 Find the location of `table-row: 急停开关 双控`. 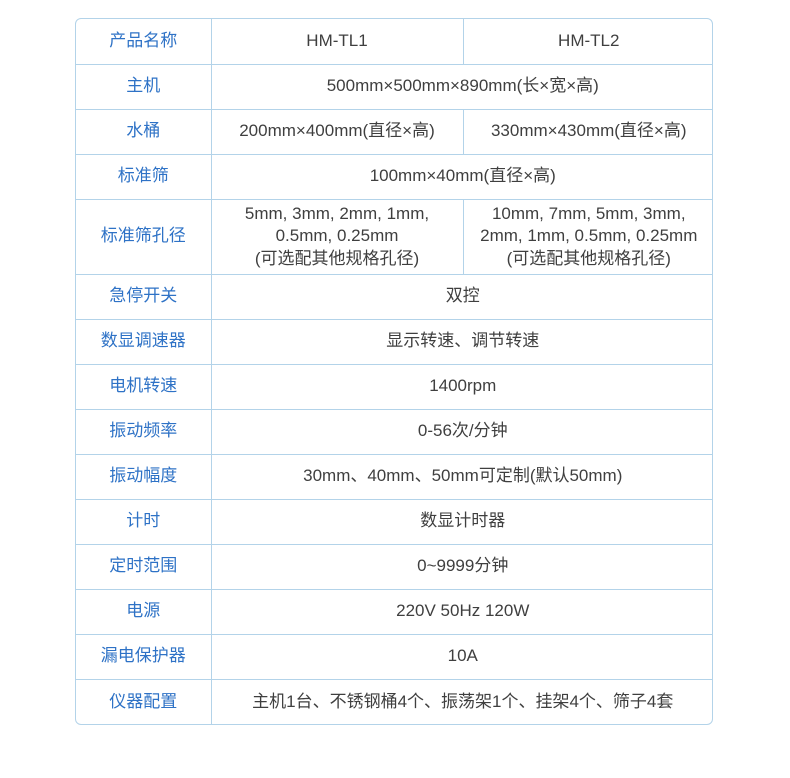

table-row: 急停开关 双控 is located at coordinates (394, 296).